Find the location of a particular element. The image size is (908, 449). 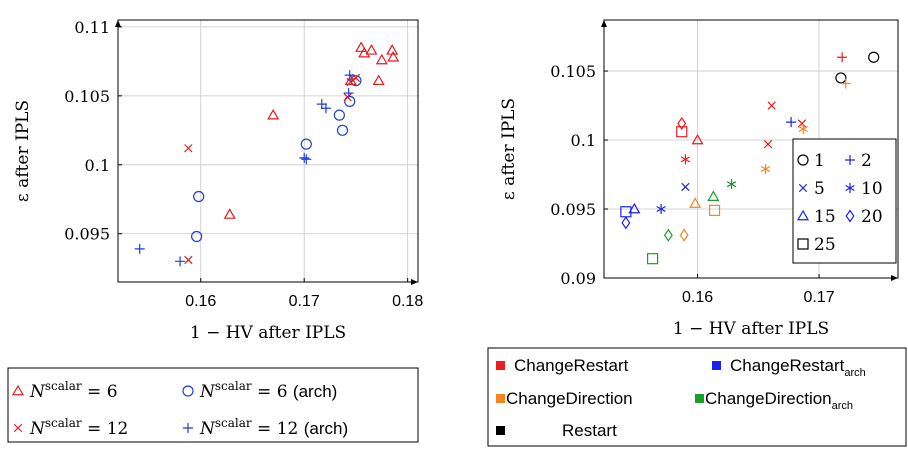

color-legend-label-sub: arch is located at coordinates (854, 373).